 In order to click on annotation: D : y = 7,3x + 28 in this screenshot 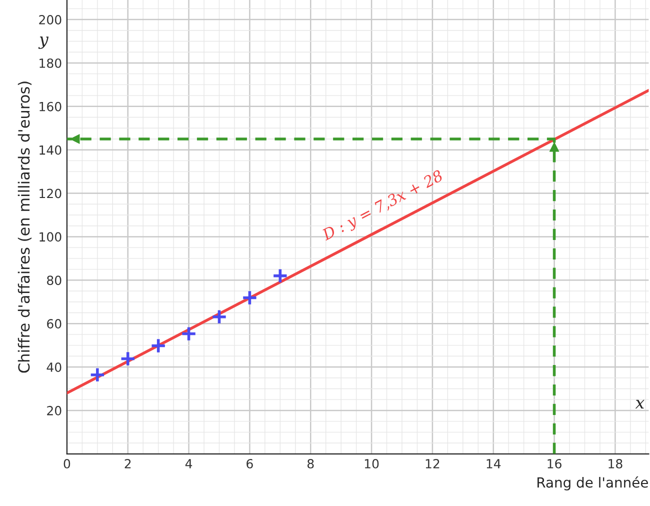, I will do `click(383, 206)`.